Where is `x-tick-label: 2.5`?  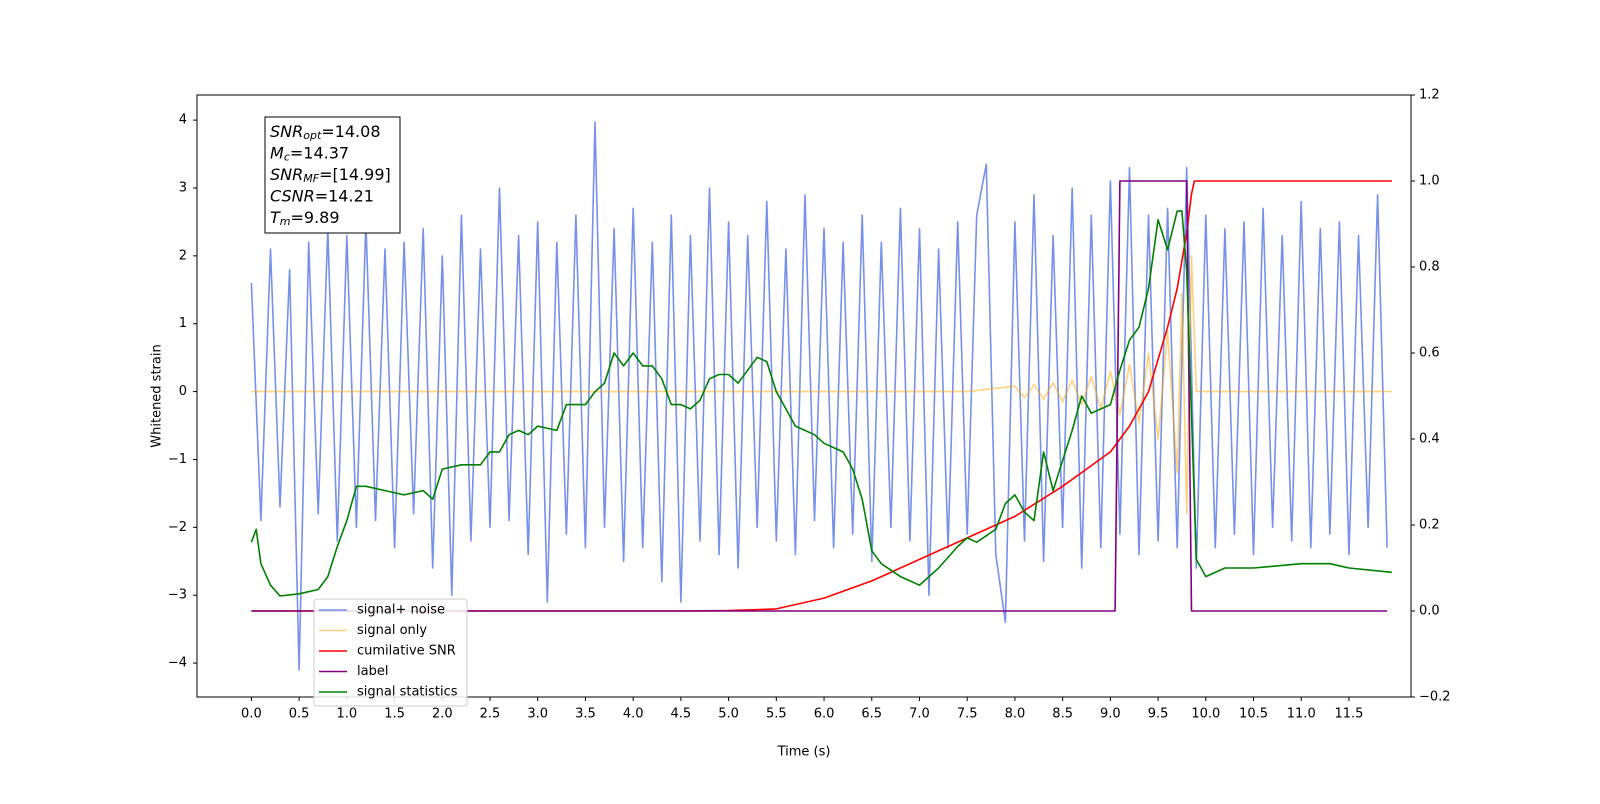 x-tick-label: 2.5 is located at coordinates (490, 714).